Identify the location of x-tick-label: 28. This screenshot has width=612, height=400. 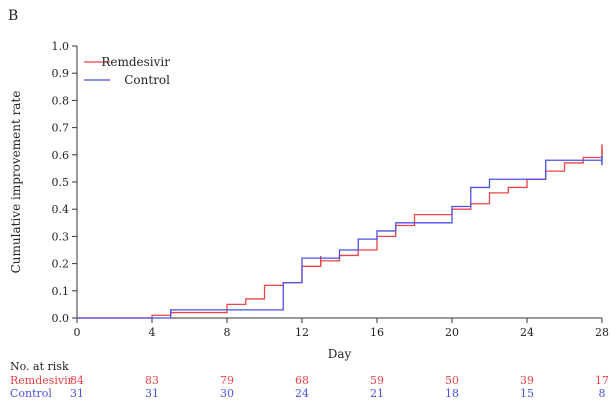
(602, 332).